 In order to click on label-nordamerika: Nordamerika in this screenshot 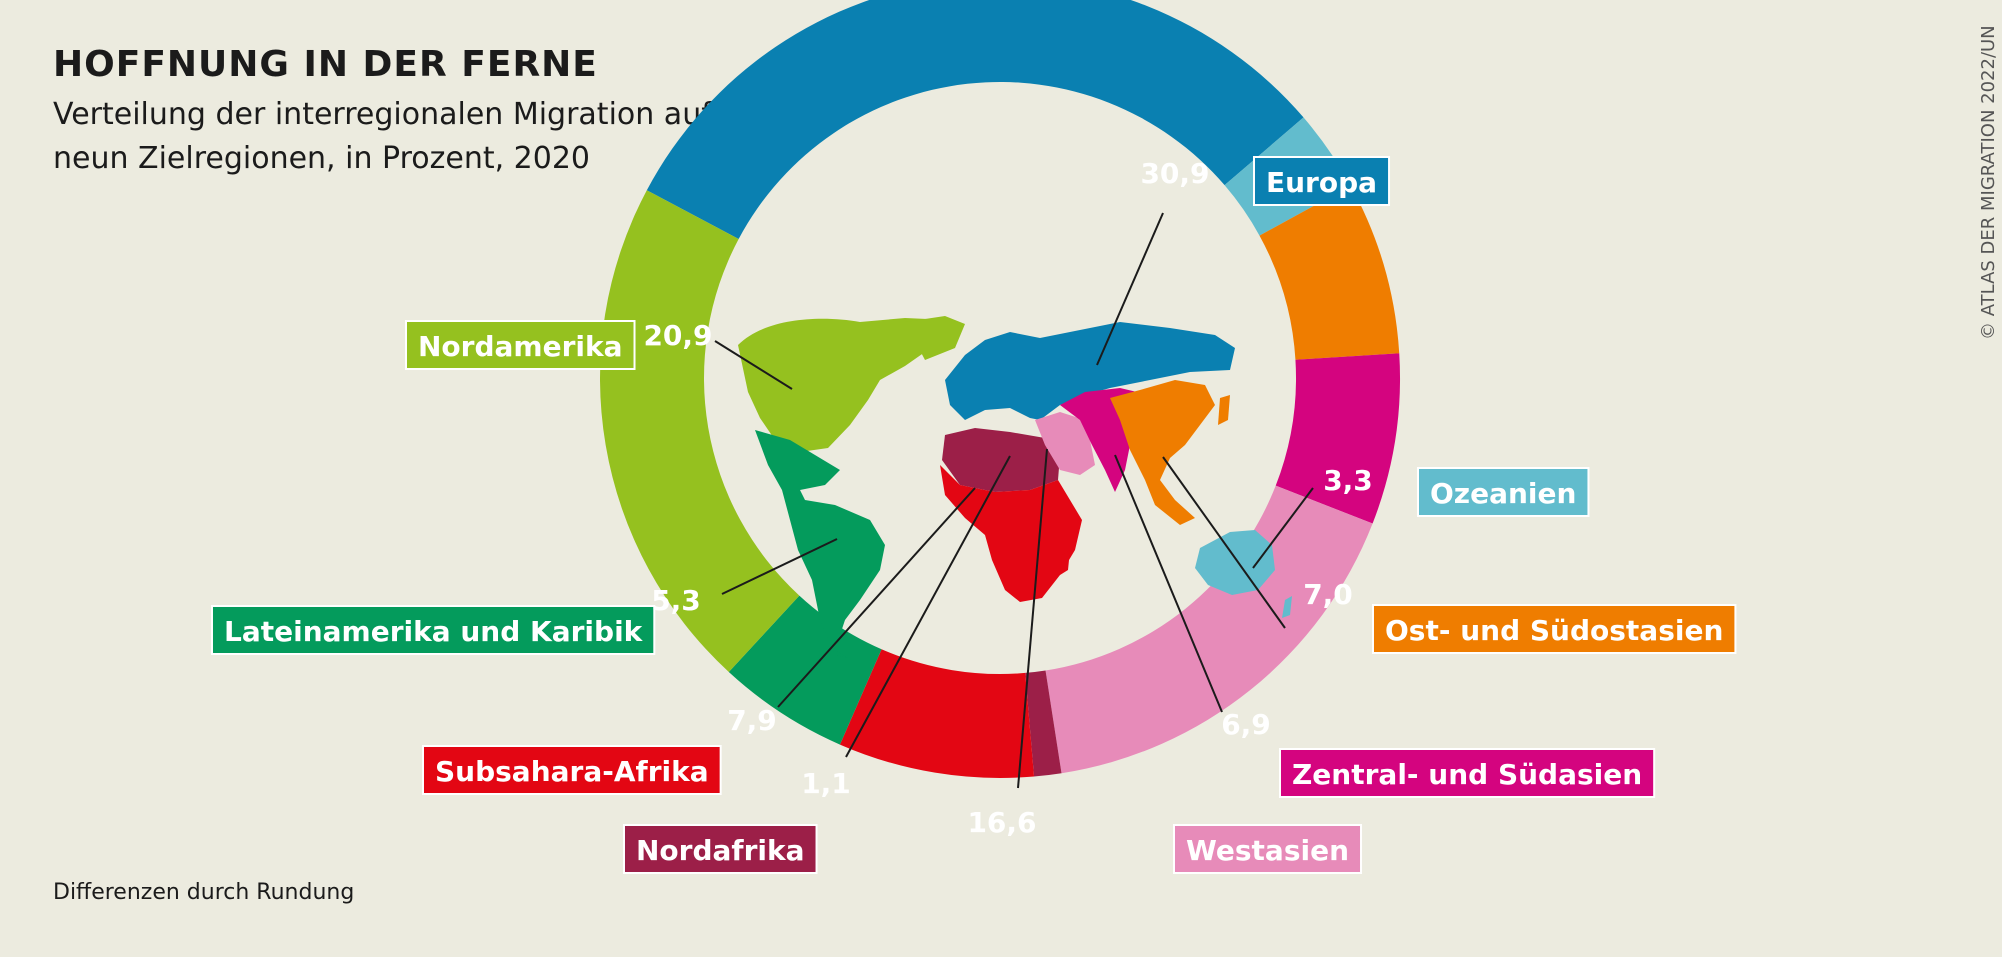, I will do `click(520, 345)`.